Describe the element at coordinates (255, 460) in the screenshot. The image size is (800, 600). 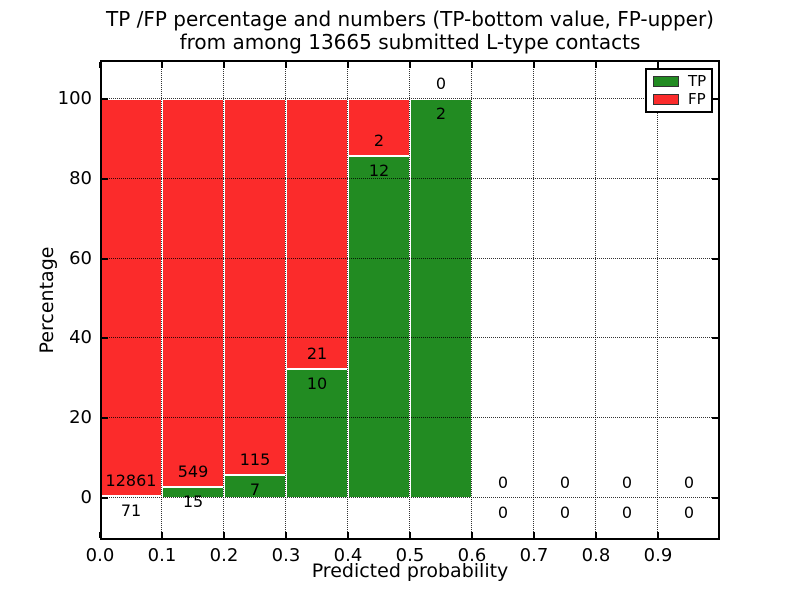
I see `annotation-fp-count: 115` at that location.